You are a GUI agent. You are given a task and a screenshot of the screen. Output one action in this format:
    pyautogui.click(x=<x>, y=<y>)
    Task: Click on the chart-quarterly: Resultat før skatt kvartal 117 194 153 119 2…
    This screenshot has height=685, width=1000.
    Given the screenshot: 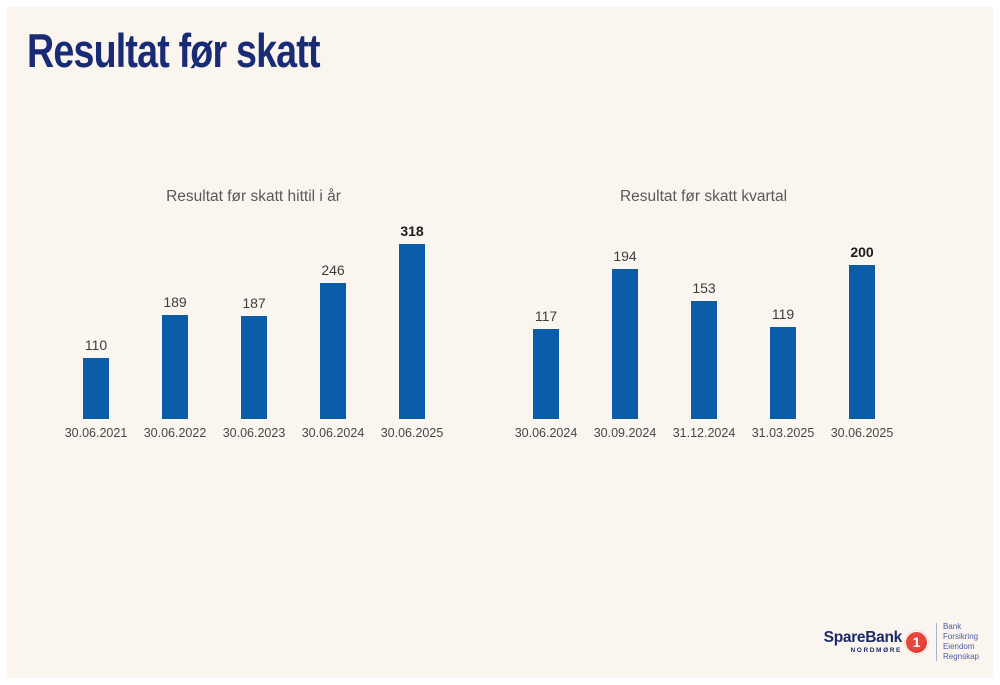 What is the action you would take?
    pyautogui.click(x=704, y=315)
    